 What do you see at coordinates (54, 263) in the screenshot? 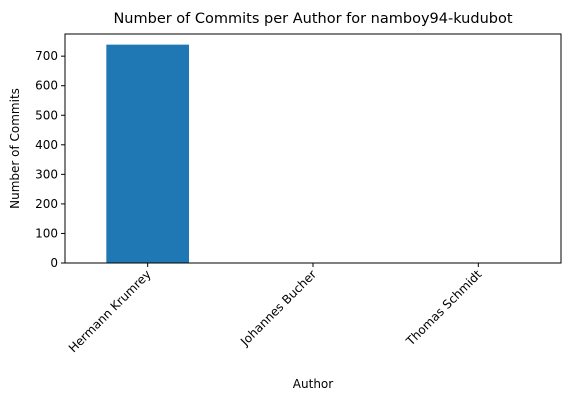
I see `y-tick-label: 0` at bounding box center [54, 263].